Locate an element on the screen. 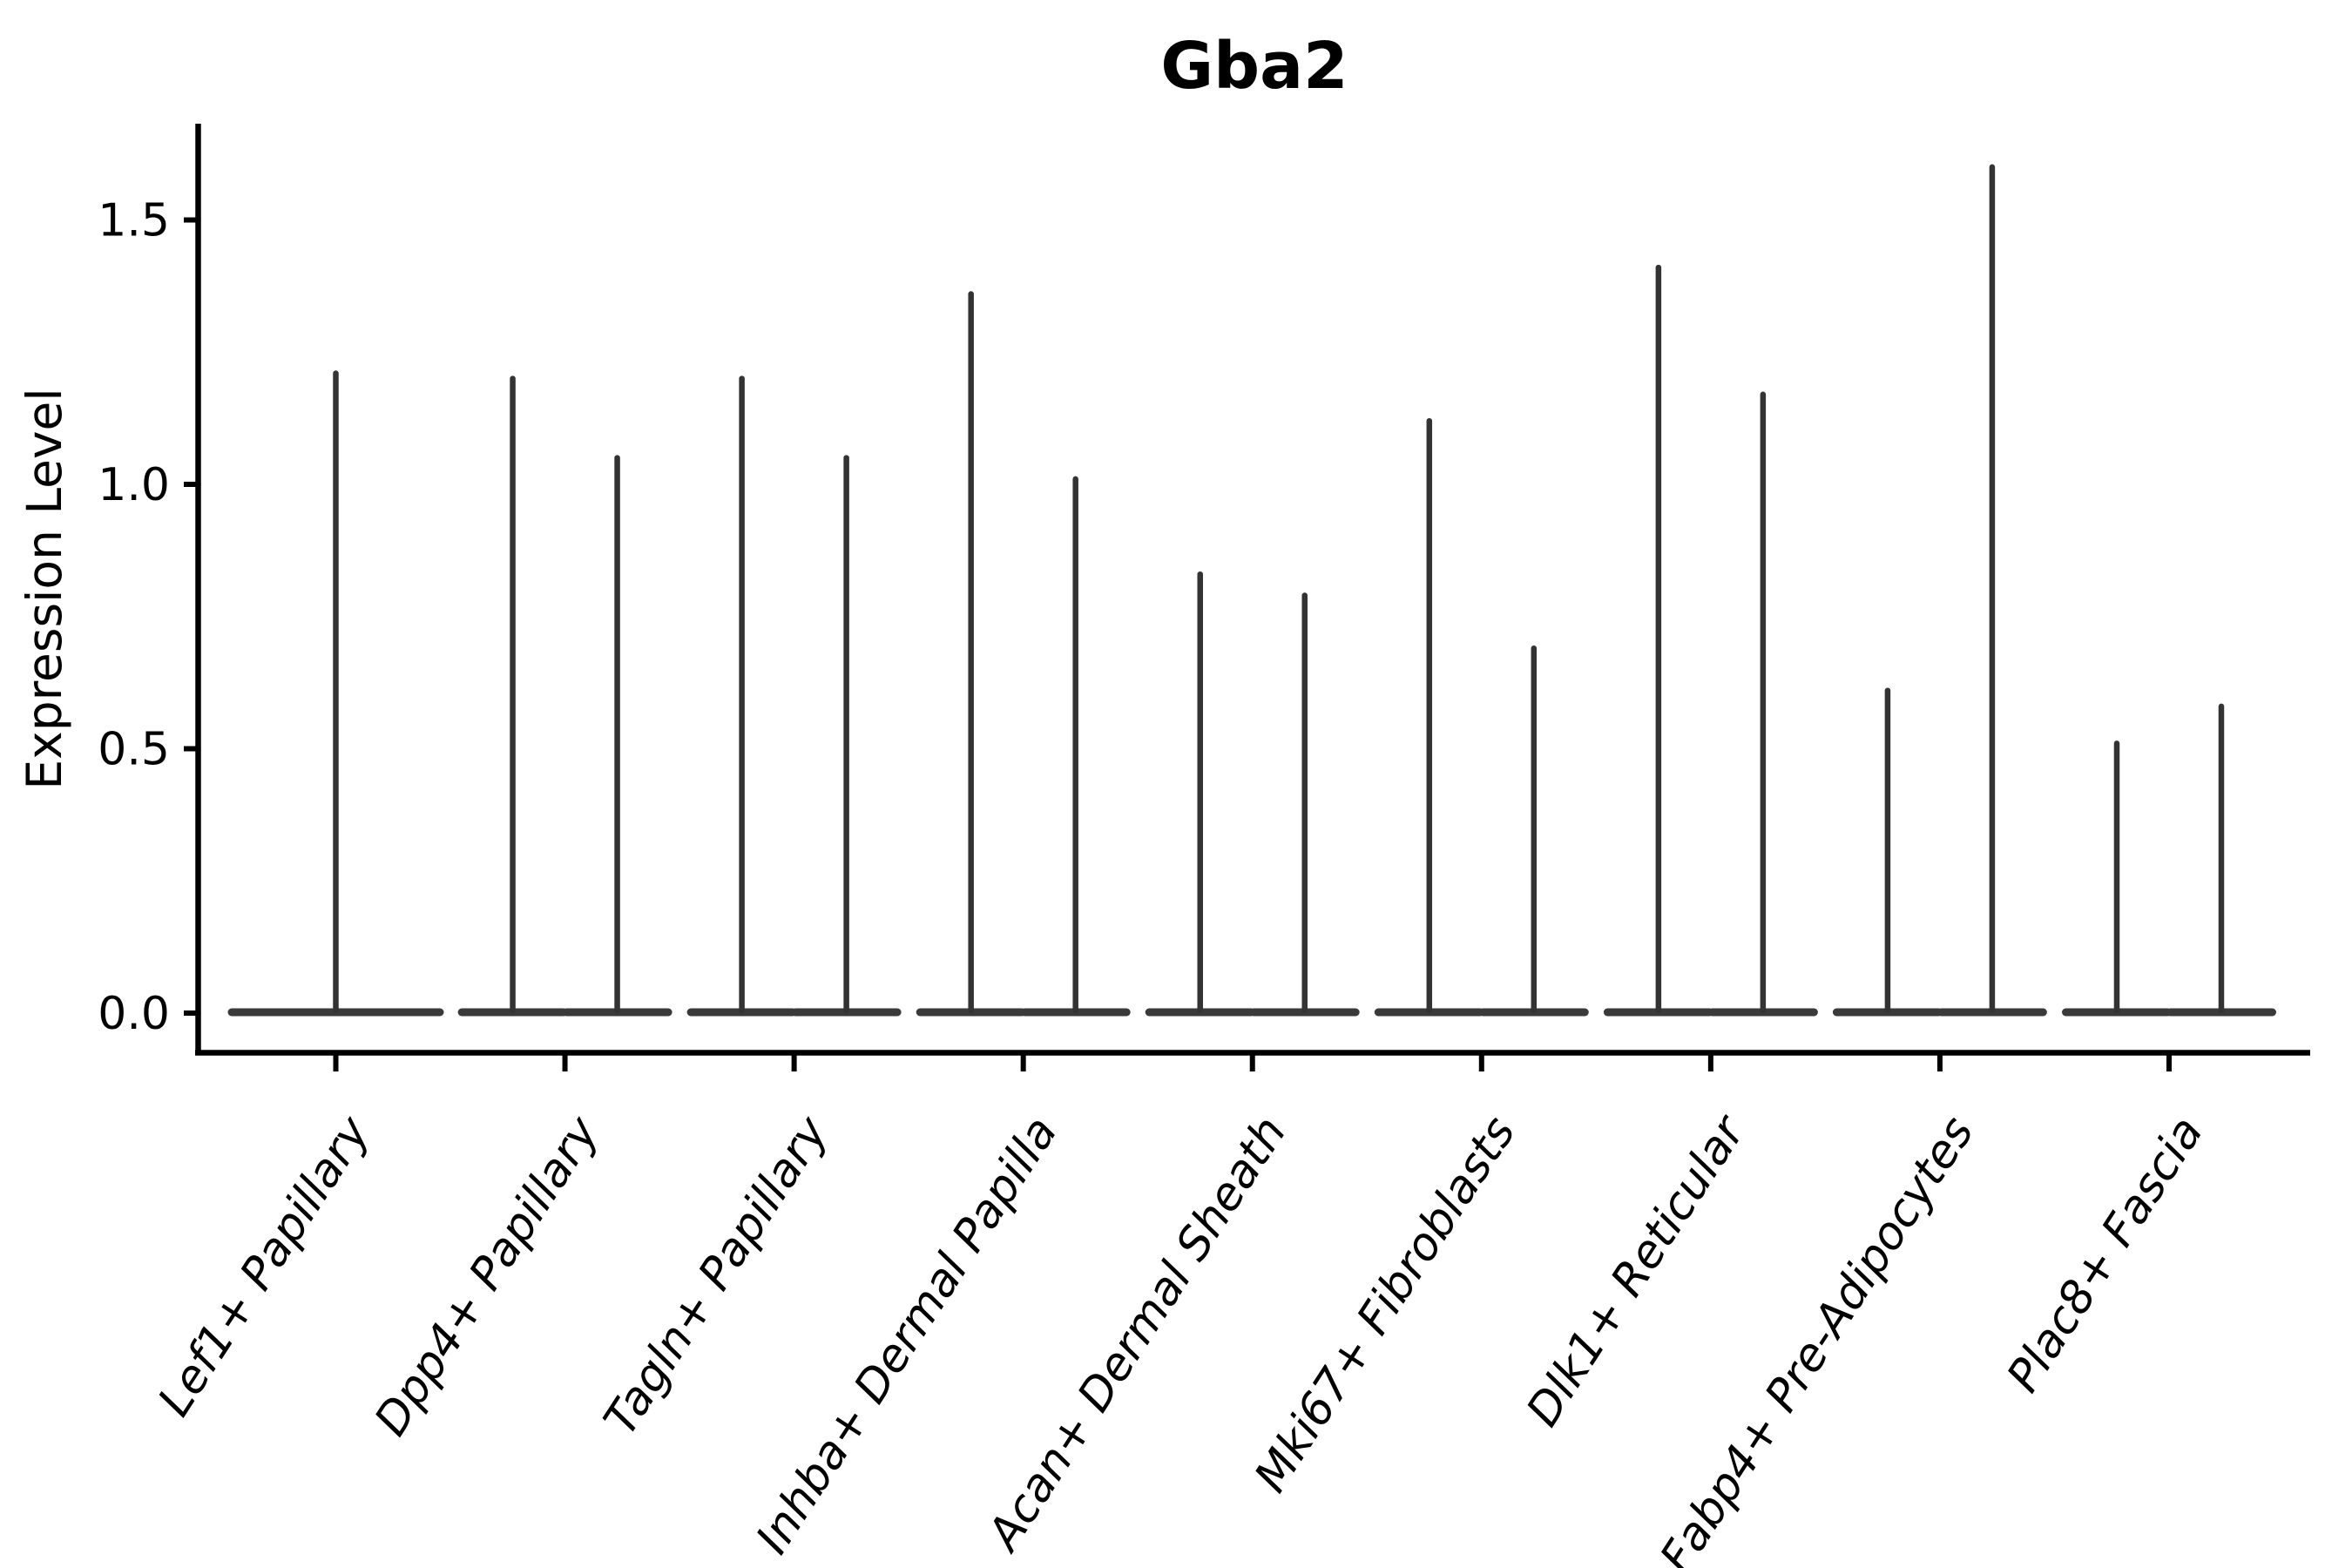  x-tick-label: Dpp4+ Papillary is located at coordinates (487, 1275).